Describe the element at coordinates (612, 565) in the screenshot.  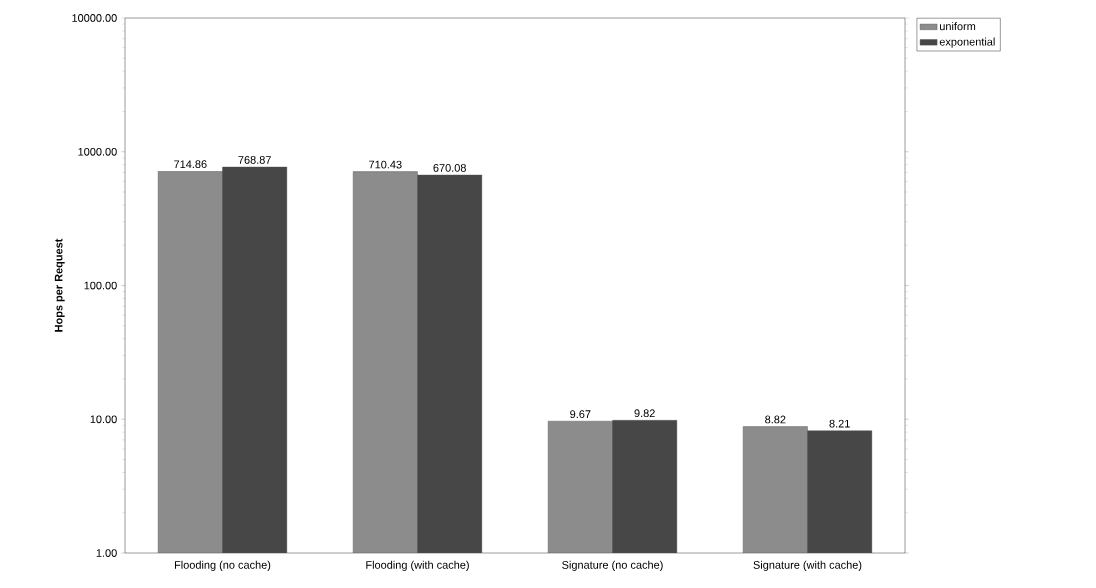
I see `x-tick-label: Signature (no cache)` at that location.